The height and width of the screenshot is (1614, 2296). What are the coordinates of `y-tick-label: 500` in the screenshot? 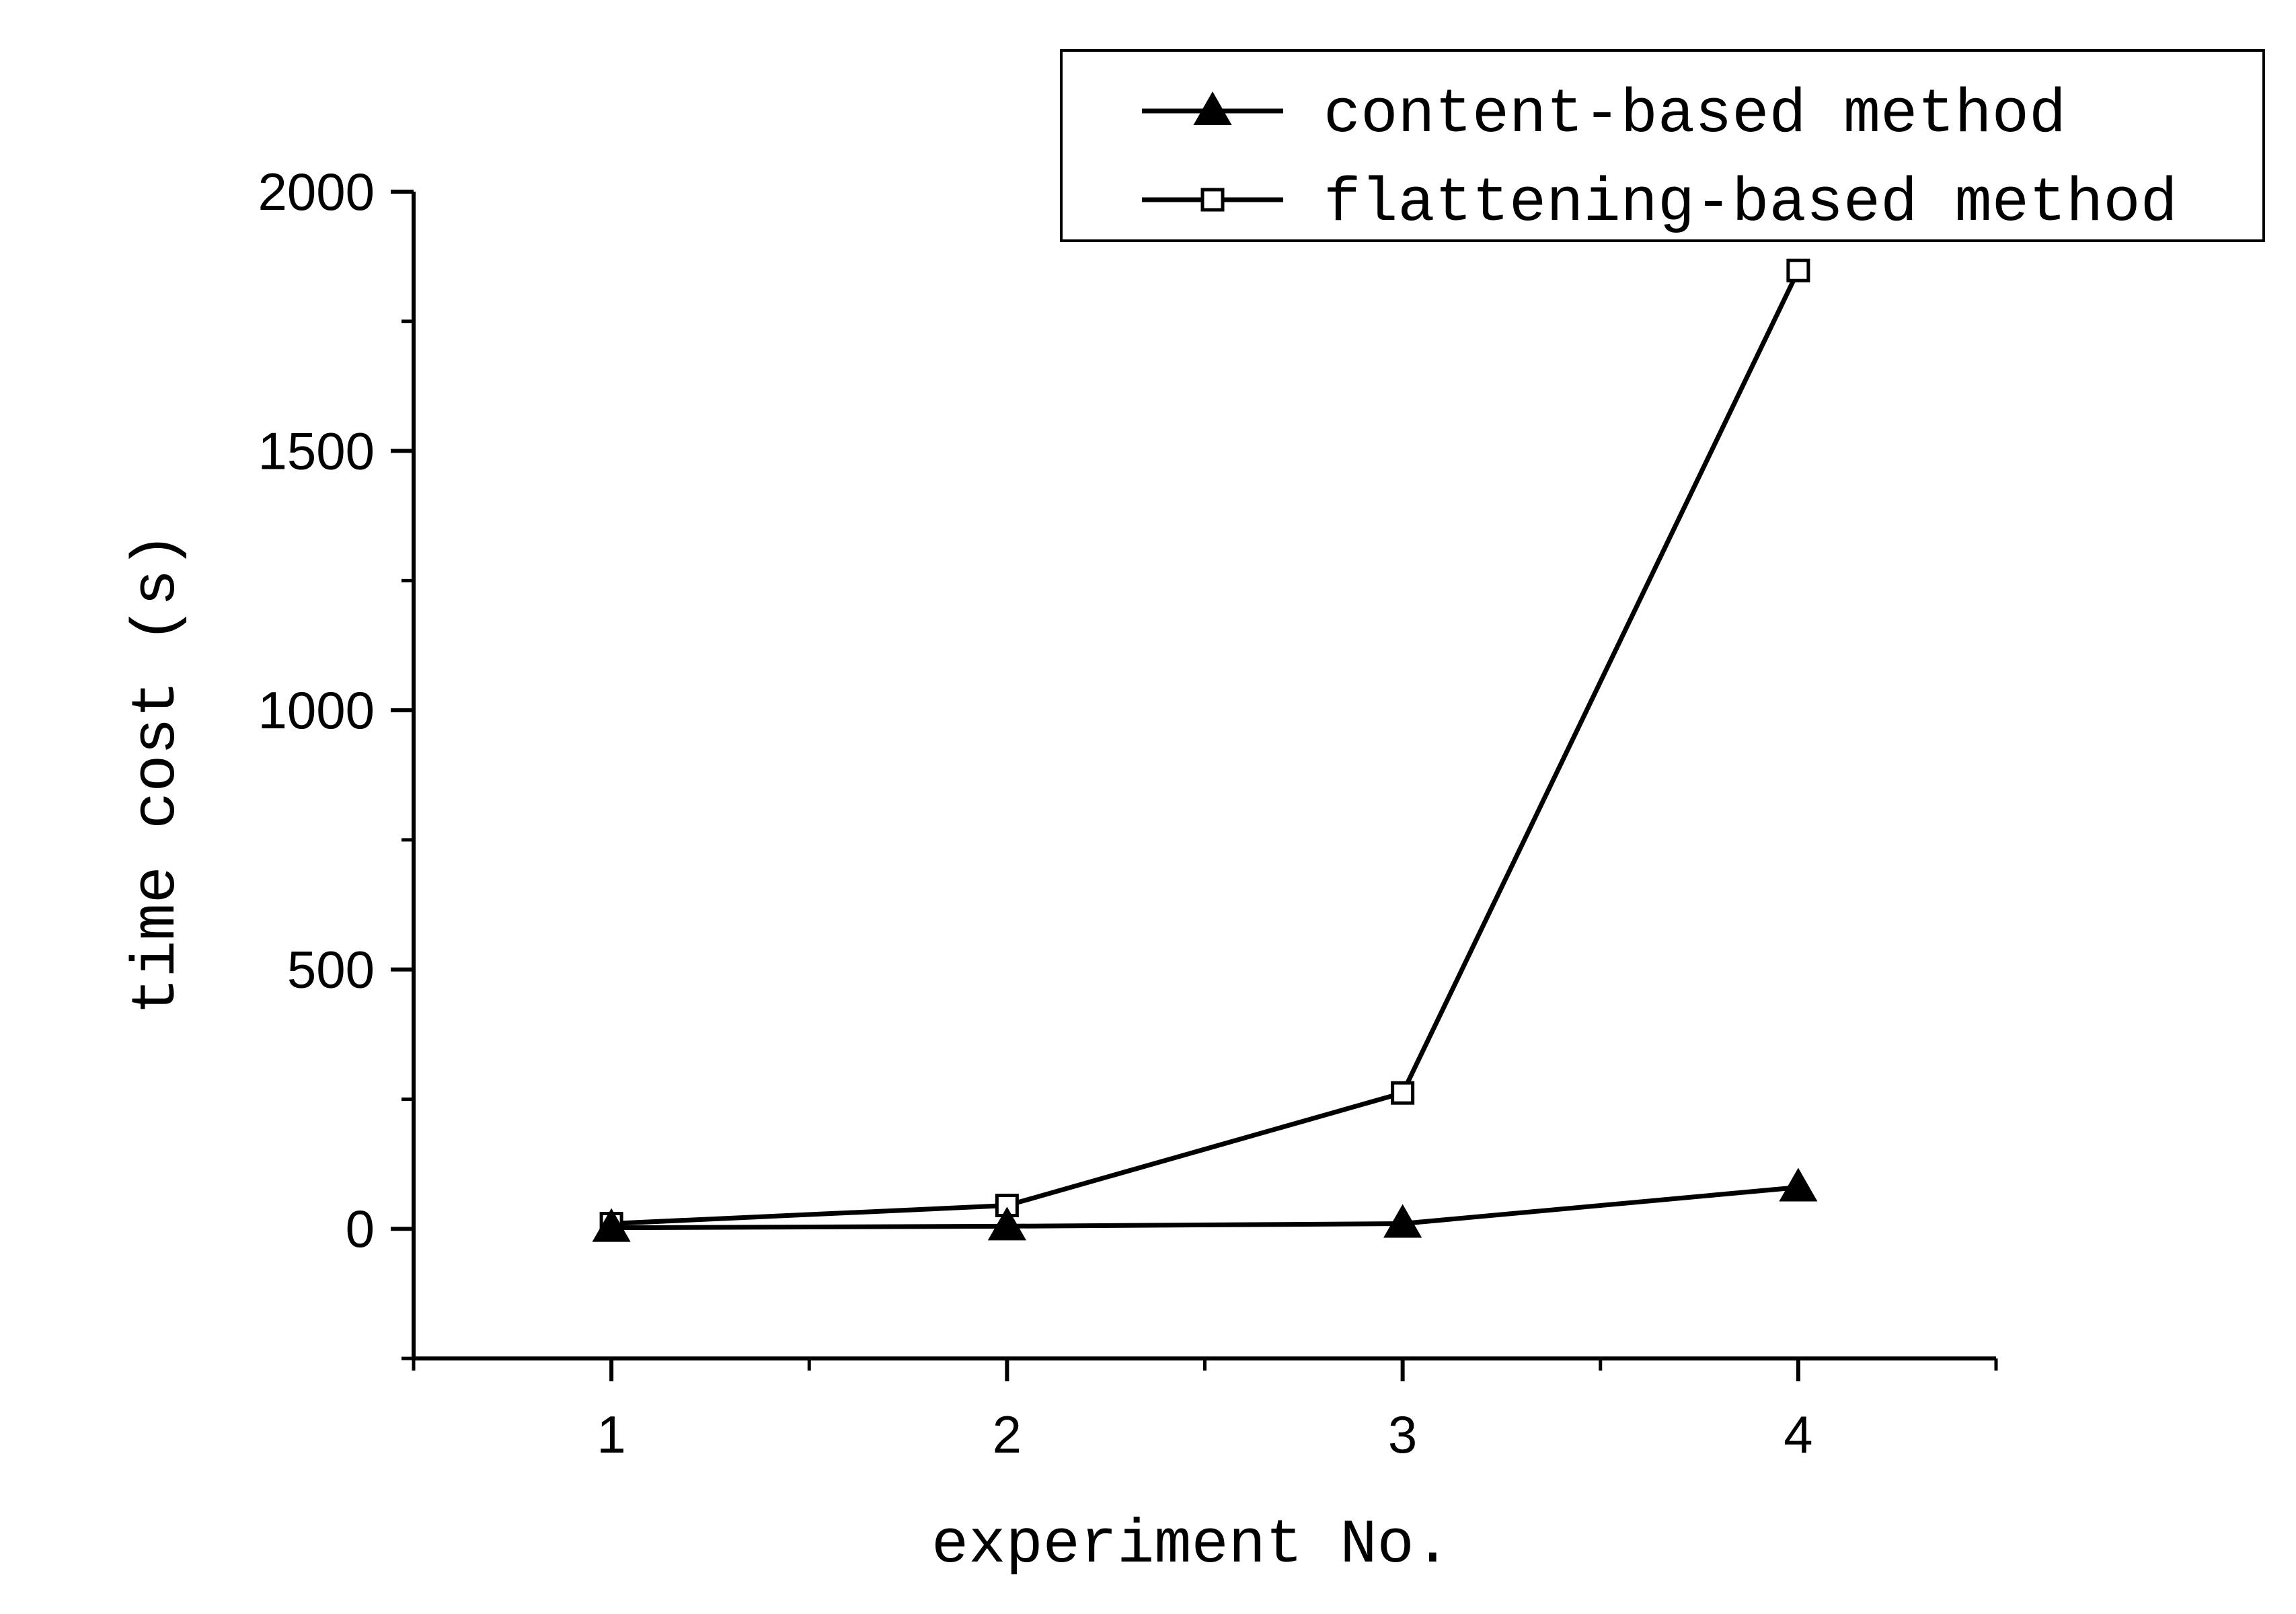 It's located at (331, 969).